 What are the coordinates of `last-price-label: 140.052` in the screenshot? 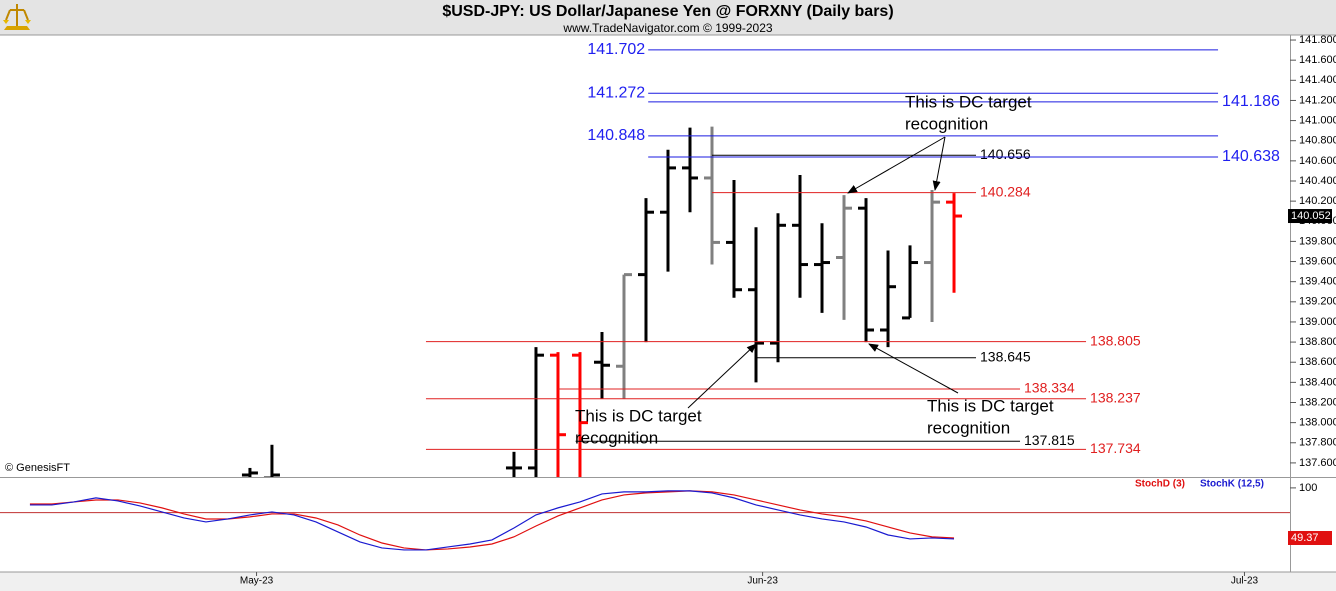 It's located at (1311, 216).